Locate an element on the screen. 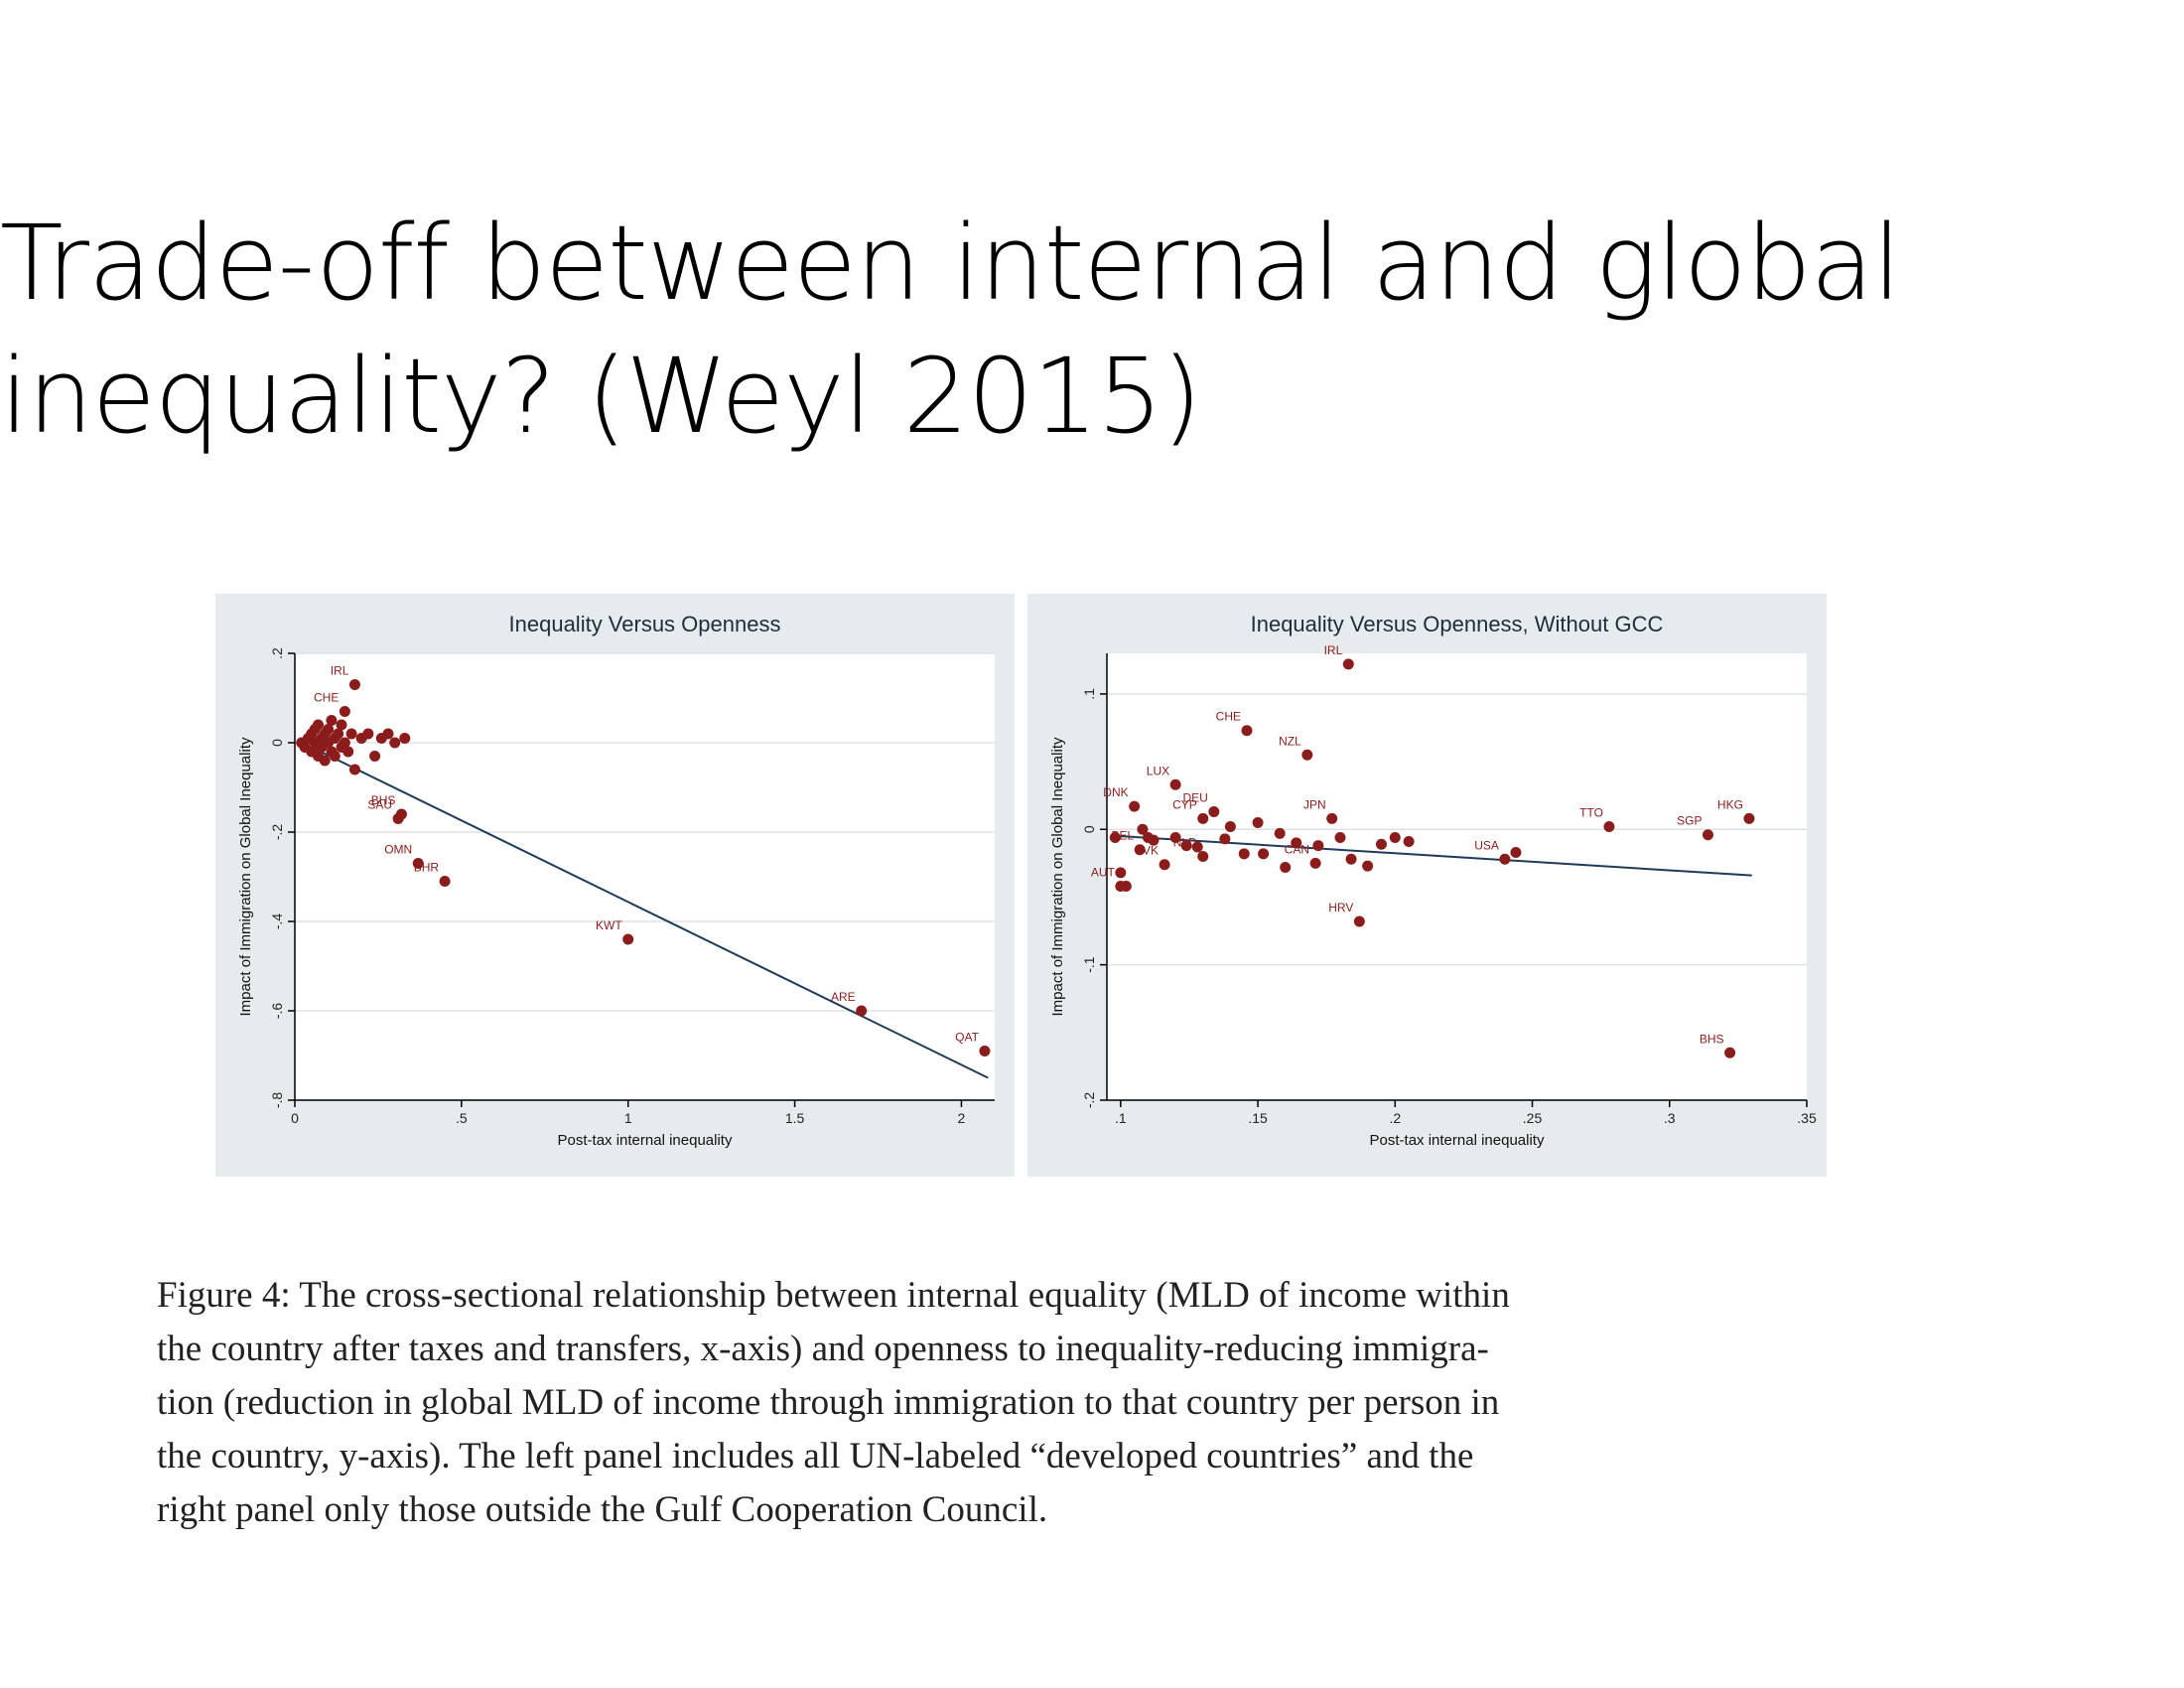 The width and height of the screenshot is (2184, 1688). y-tick-label: -.4 is located at coordinates (277, 922).